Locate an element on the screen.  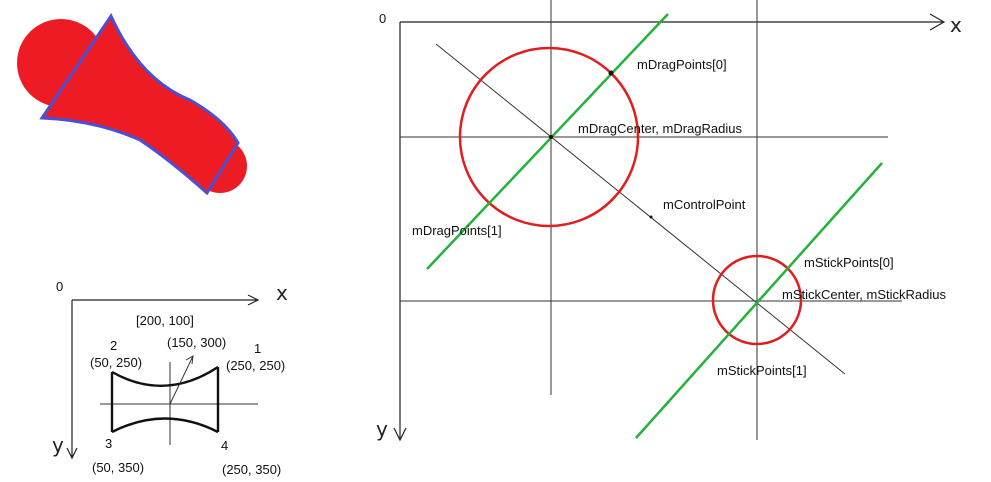
sticky-outline is located at coordinates (139, 104).